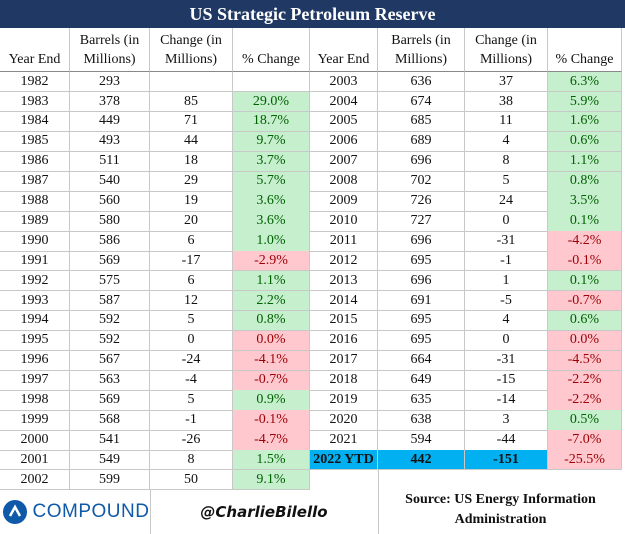 The image size is (625, 534). What do you see at coordinates (421, 82) in the screenshot?
I see `barrels-cell: 636` at bounding box center [421, 82].